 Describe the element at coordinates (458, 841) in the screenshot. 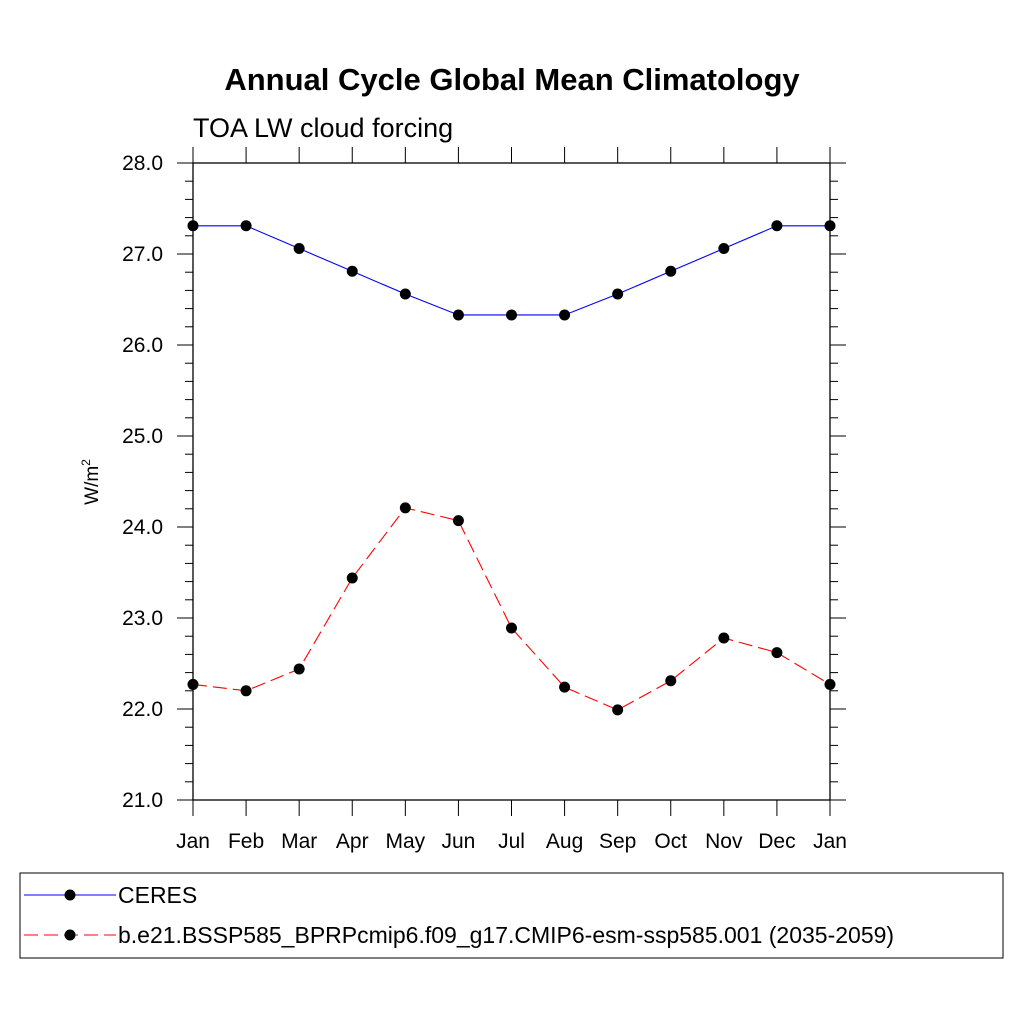

I see `x-tick-label: Jun` at that location.